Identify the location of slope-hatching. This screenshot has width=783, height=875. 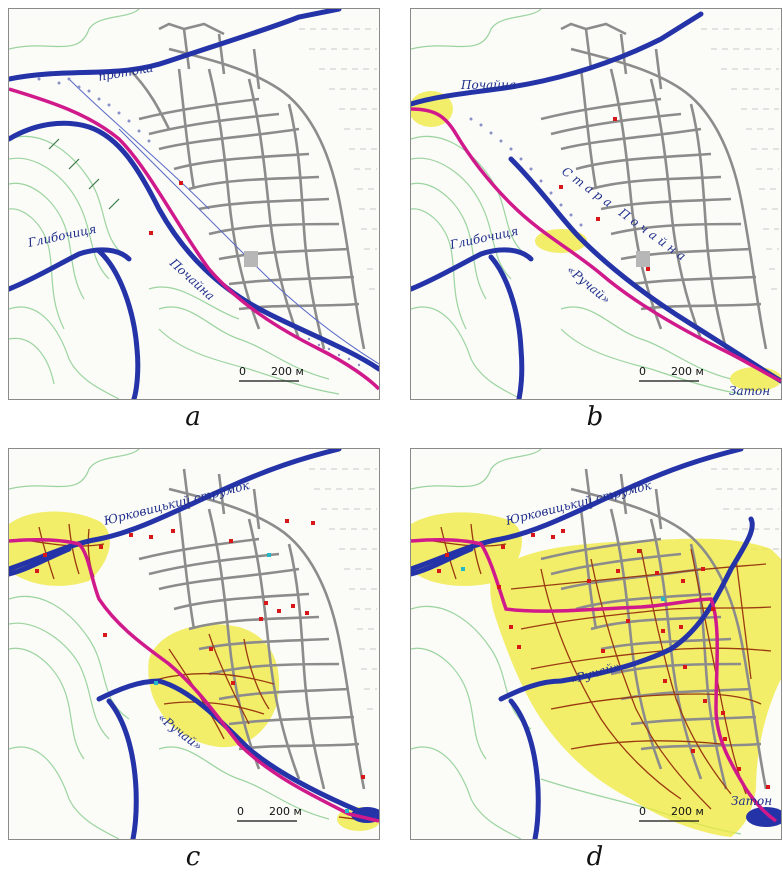
(84, 174).